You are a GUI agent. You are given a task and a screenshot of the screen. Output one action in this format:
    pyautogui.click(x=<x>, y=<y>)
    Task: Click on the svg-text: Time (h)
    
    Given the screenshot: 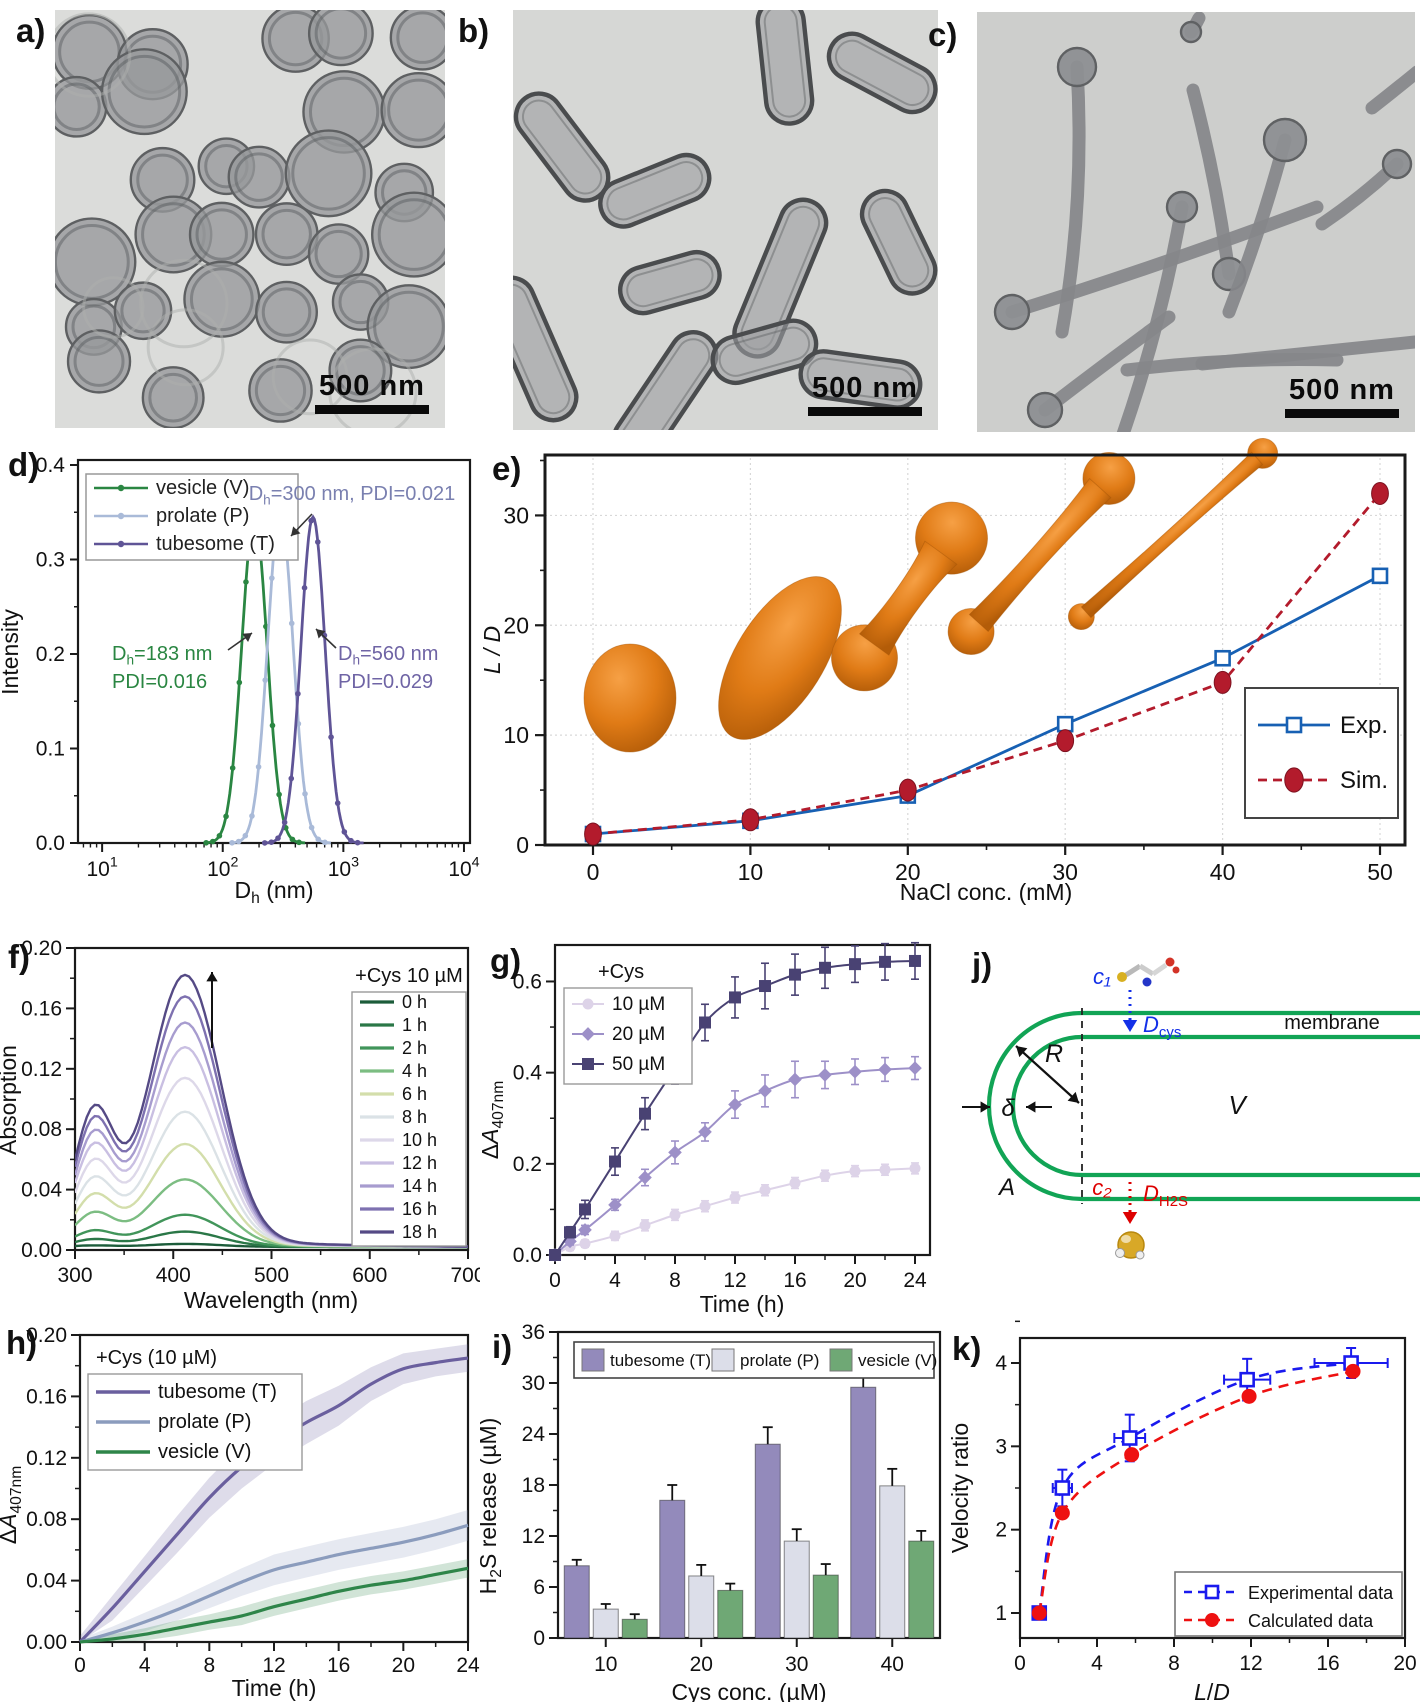 What is the action you would take?
    pyautogui.click(x=274, y=1688)
    